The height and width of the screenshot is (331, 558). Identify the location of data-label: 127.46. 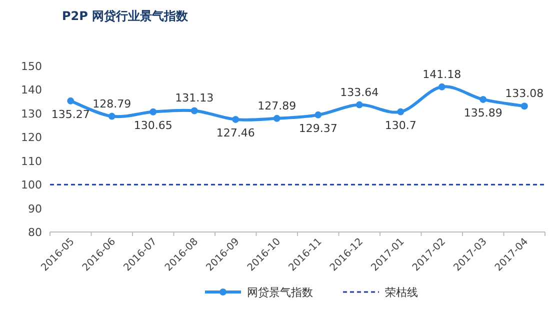
(235, 133).